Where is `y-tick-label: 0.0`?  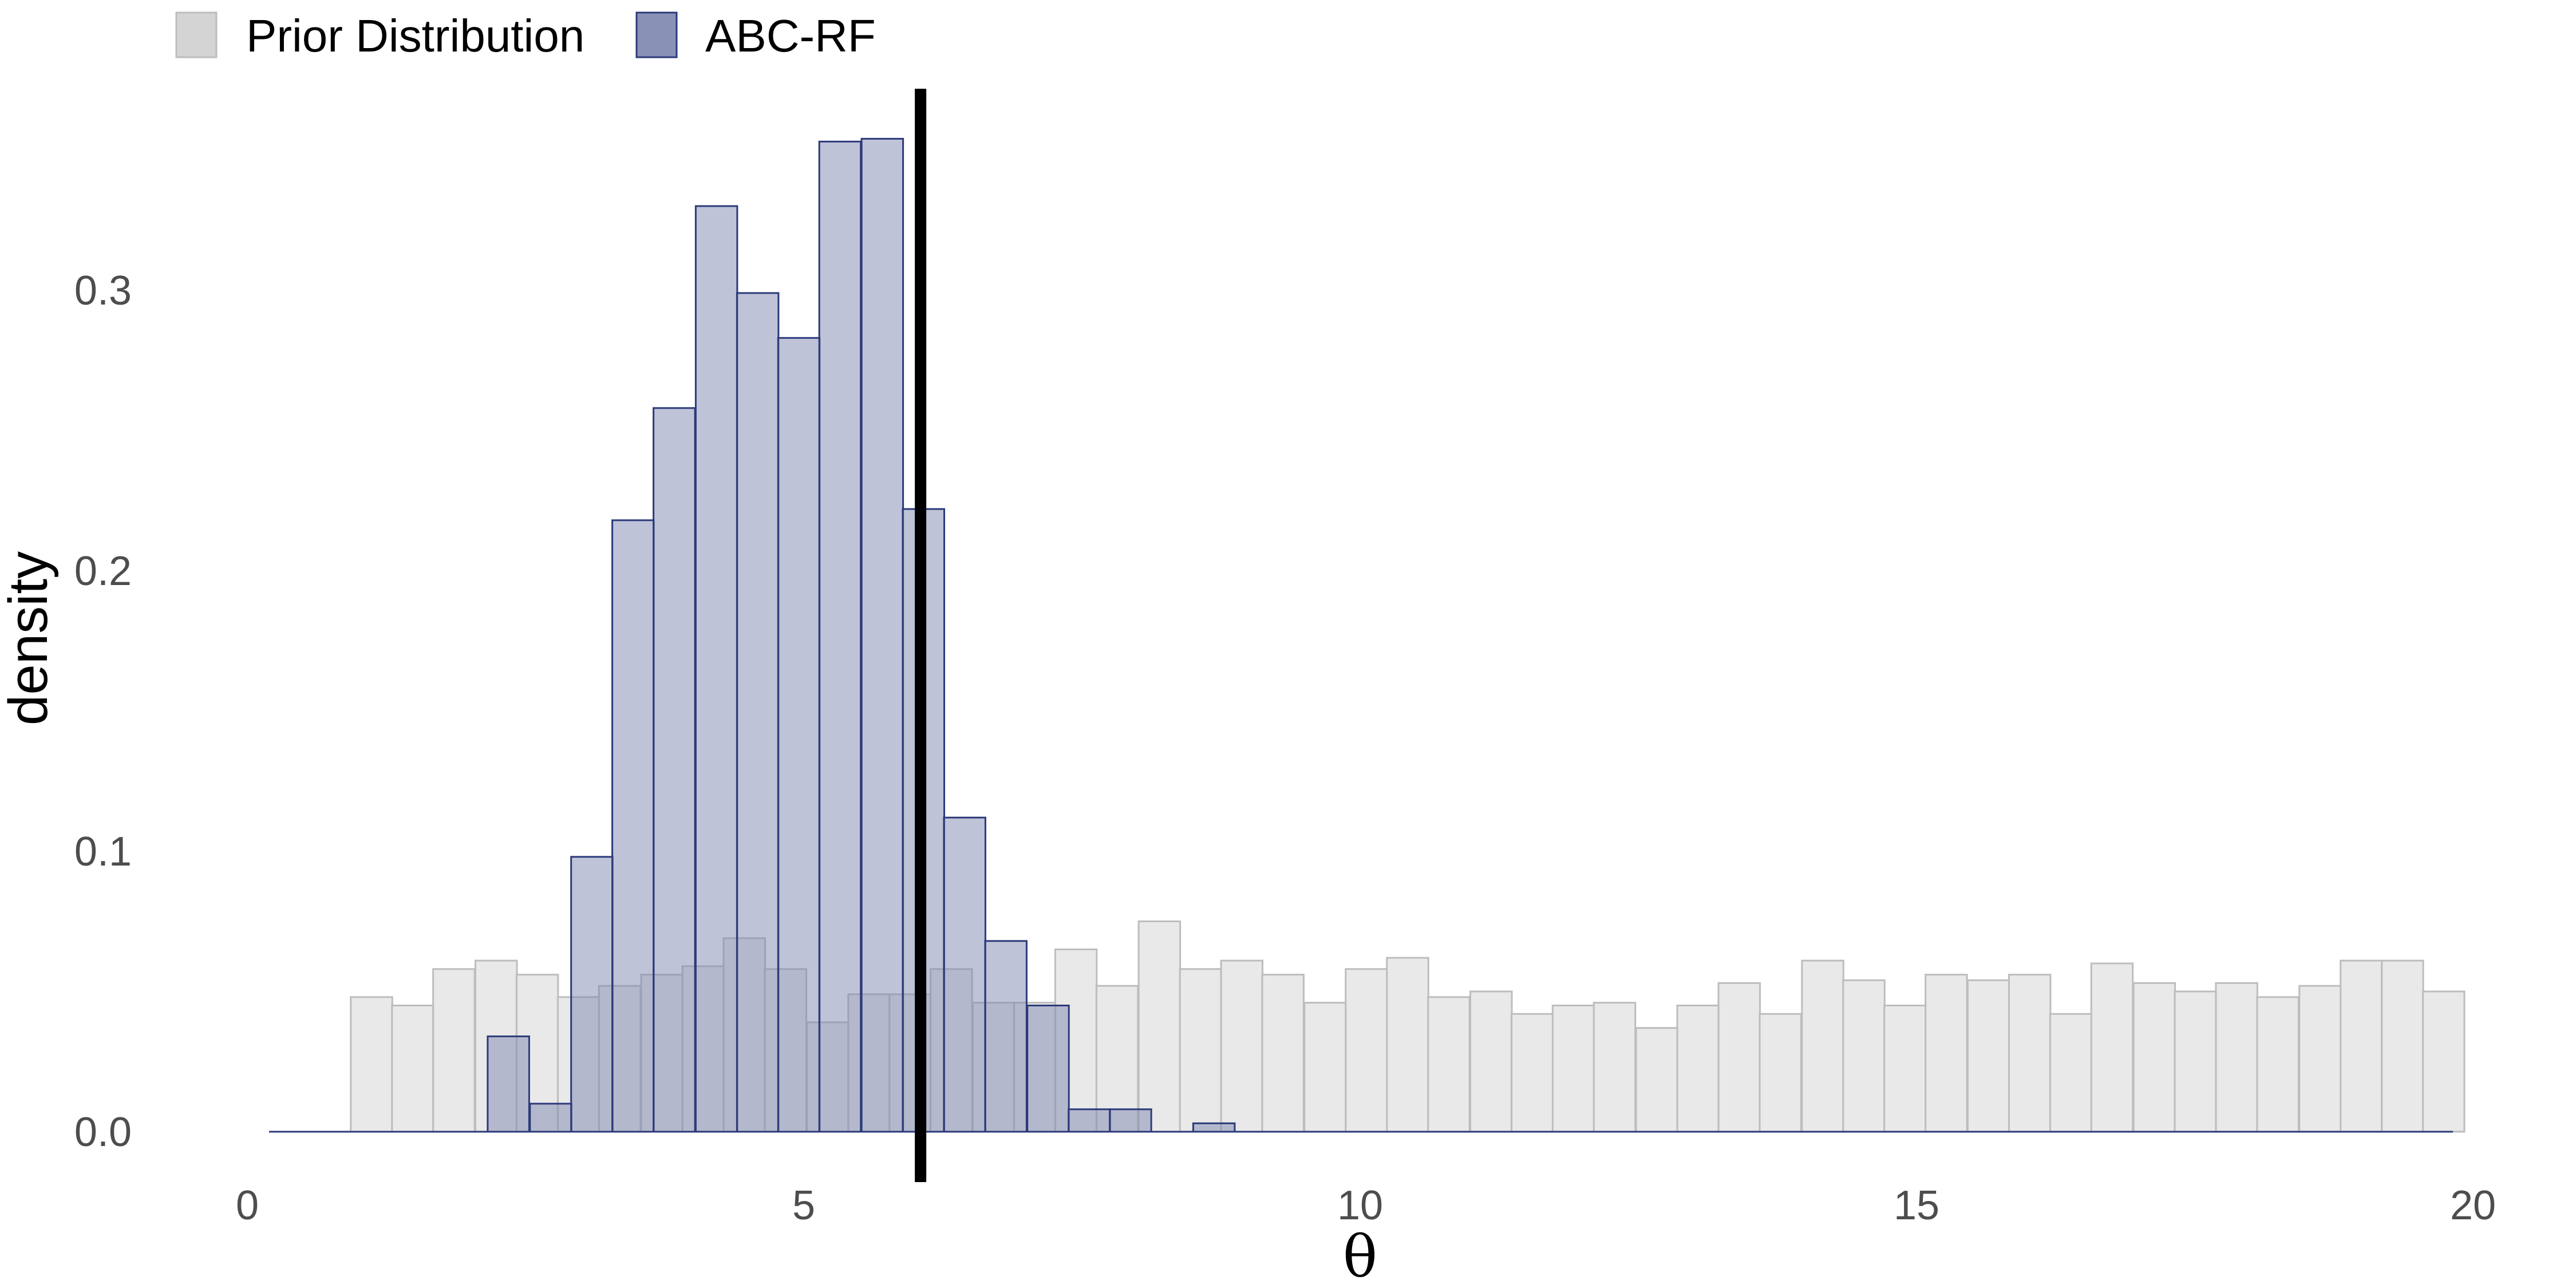 y-tick-label: 0.0 is located at coordinates (103, 1132).